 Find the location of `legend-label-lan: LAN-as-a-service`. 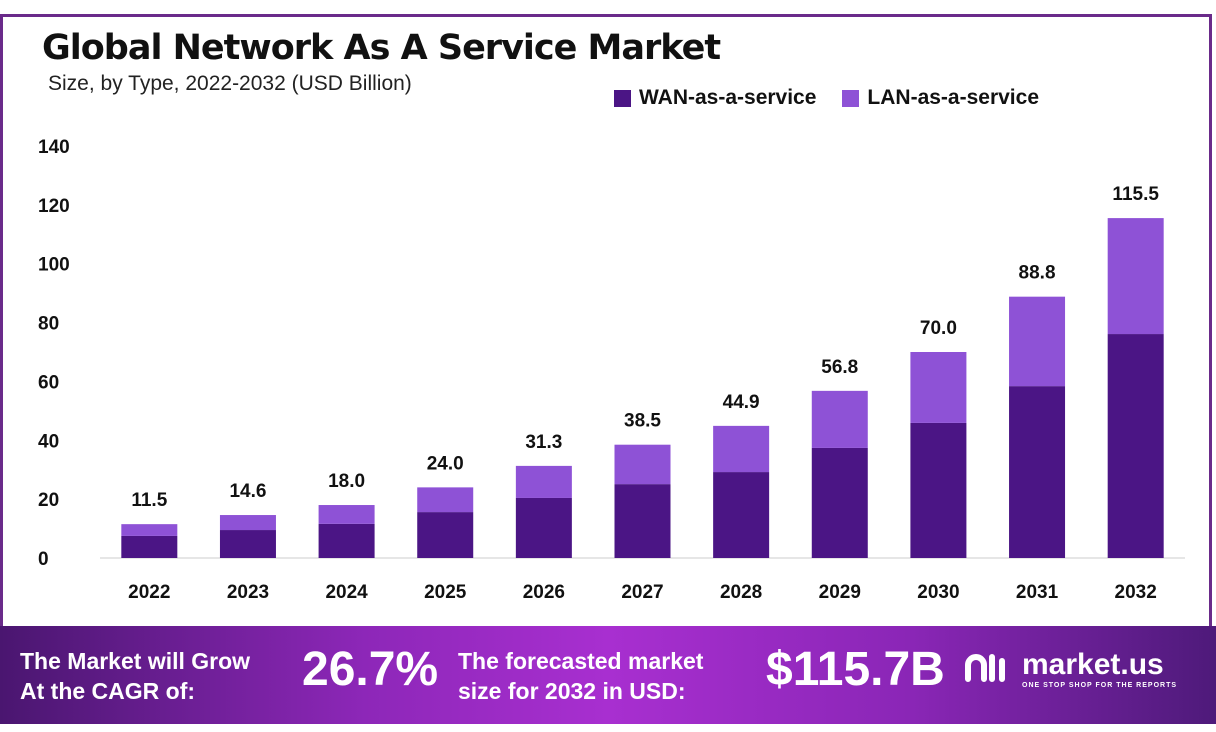

legend-label-lan: LAN-as-a-service is located at coordinates (953, 97).